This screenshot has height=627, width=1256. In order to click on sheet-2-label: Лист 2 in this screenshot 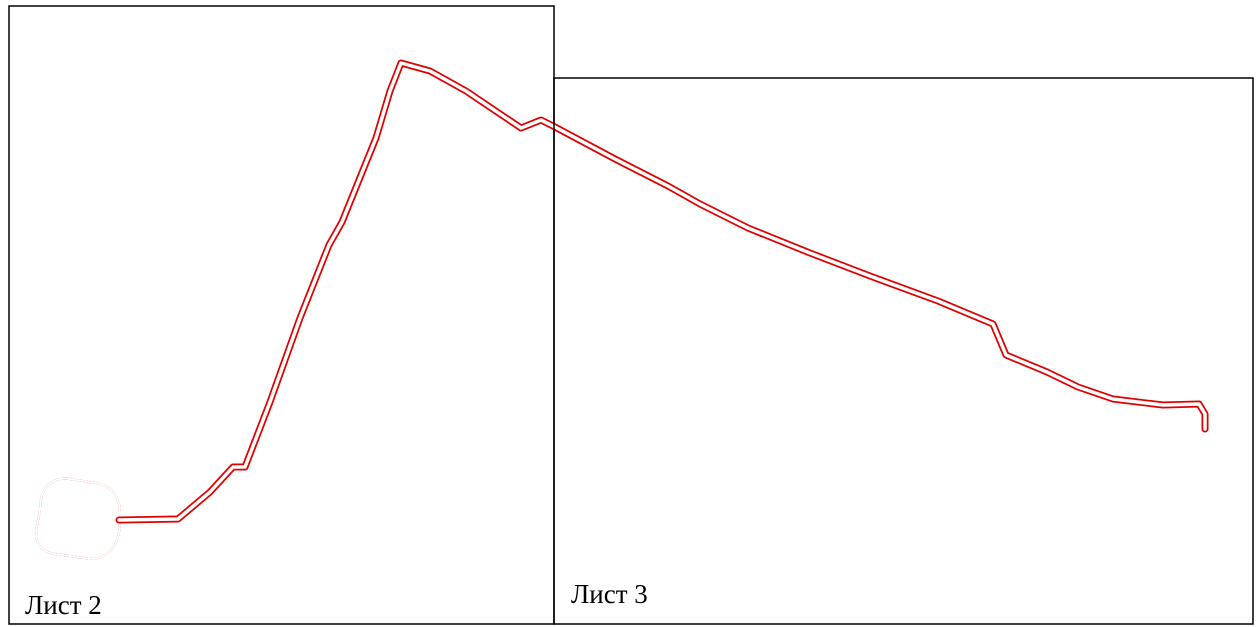, I will do `click(63, 605)`.